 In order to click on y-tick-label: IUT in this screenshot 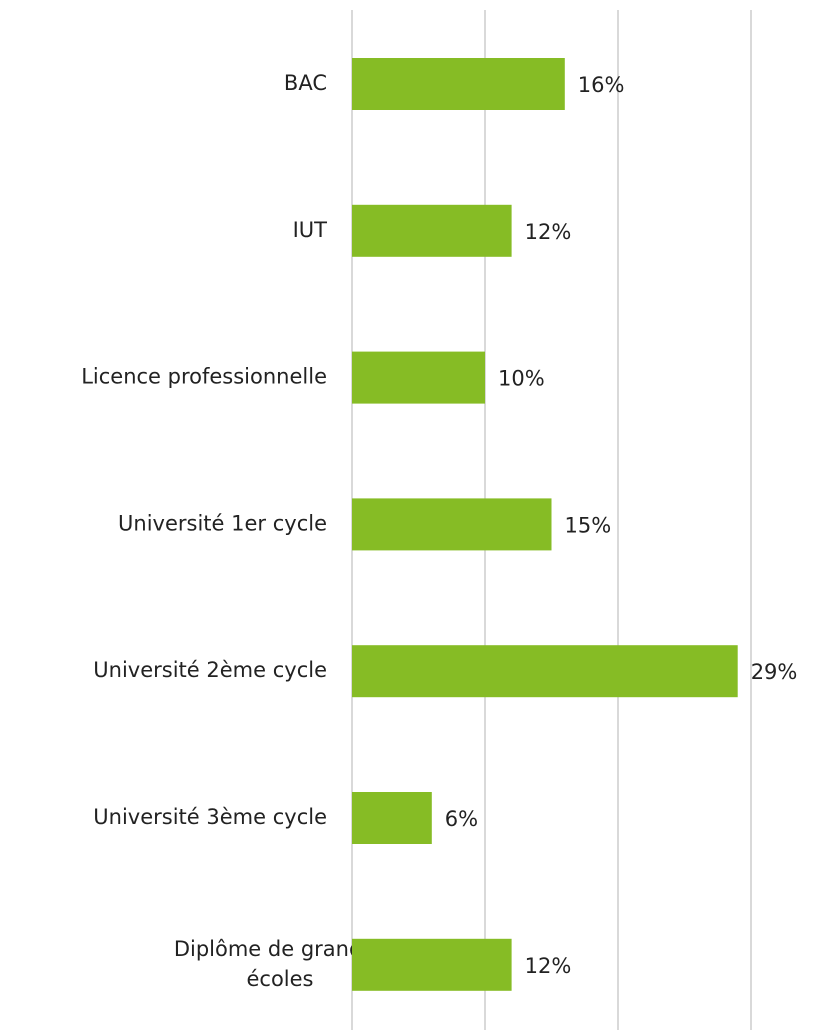, I will do `click(310, 230)`.